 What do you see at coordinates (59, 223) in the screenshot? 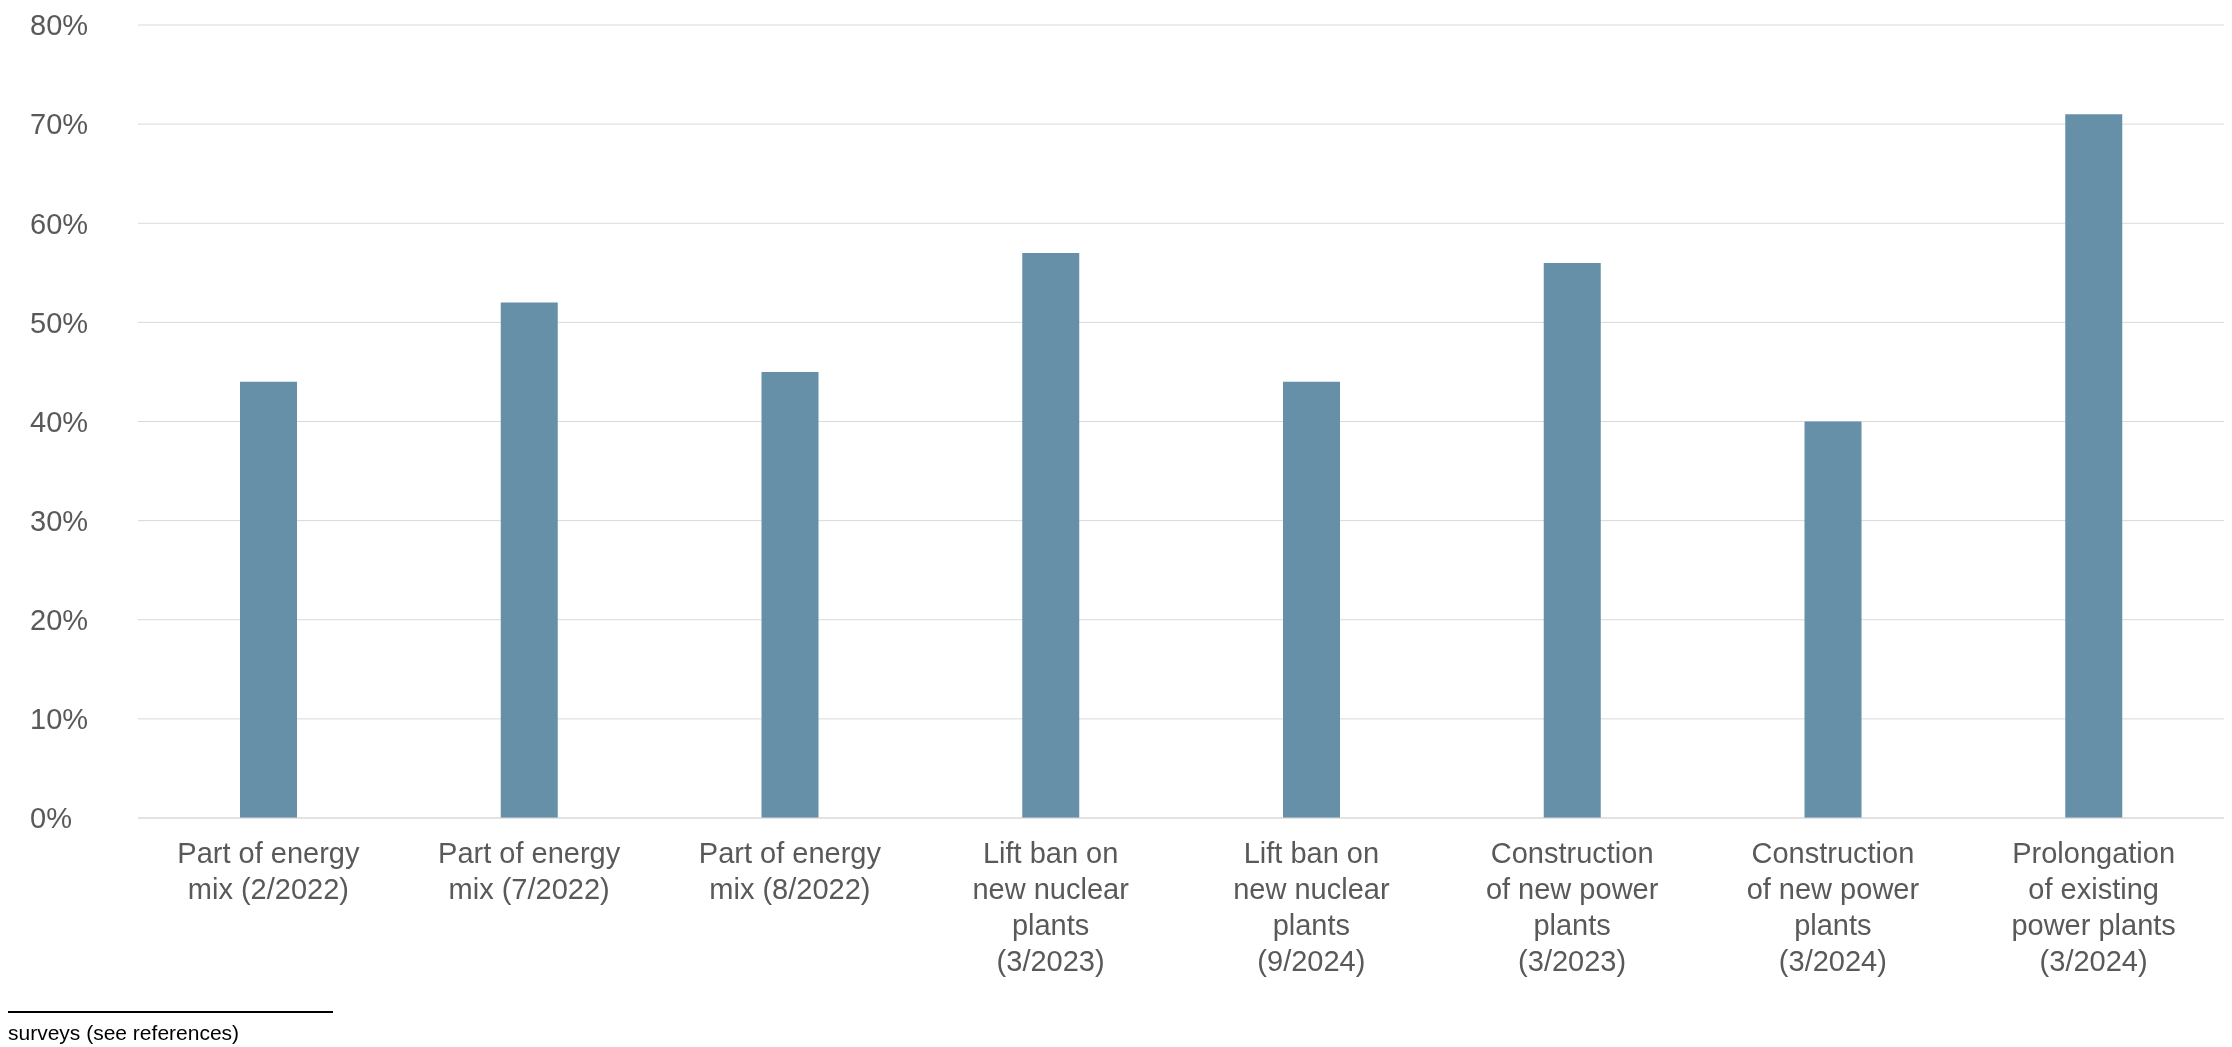
I see `y-tick-label: 60%` at bounding box center [59, 223].